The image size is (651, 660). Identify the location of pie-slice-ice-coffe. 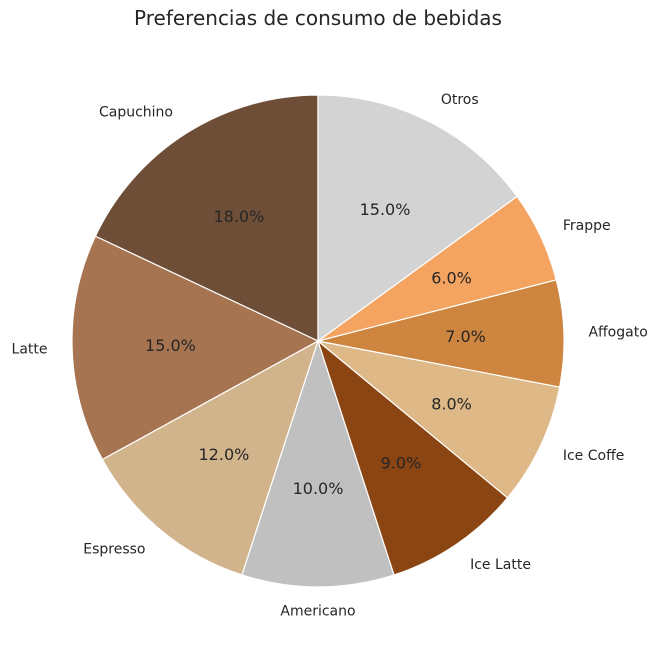
(439, 419).